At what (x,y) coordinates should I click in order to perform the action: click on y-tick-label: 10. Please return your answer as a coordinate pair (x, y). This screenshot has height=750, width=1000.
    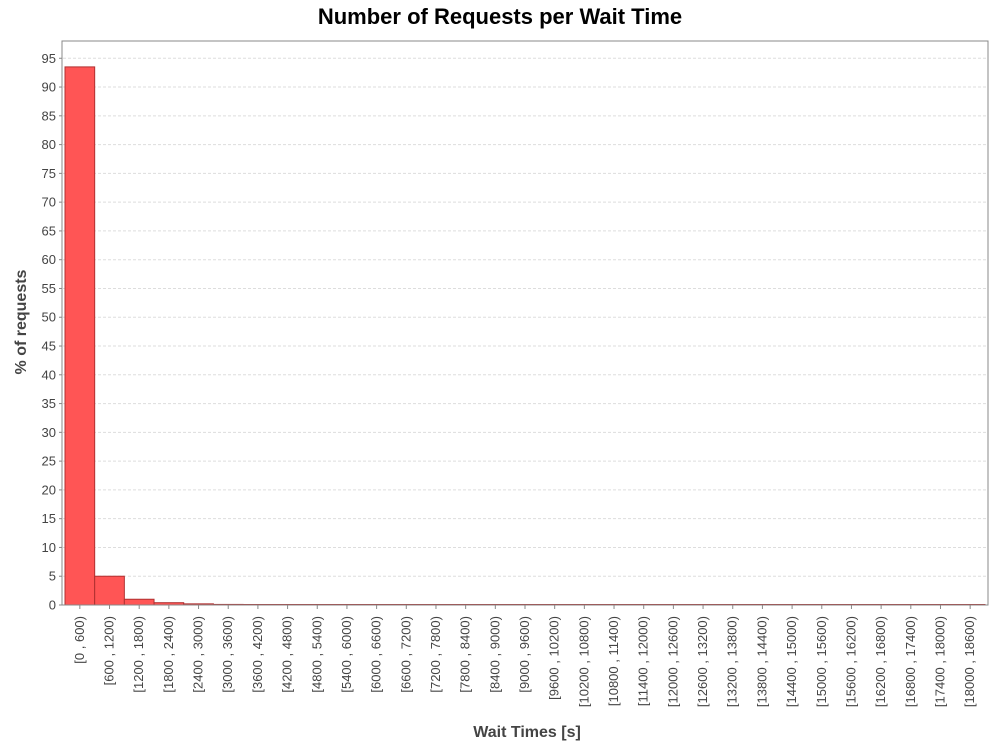
    Looking at the image, I should click on (49, 547).